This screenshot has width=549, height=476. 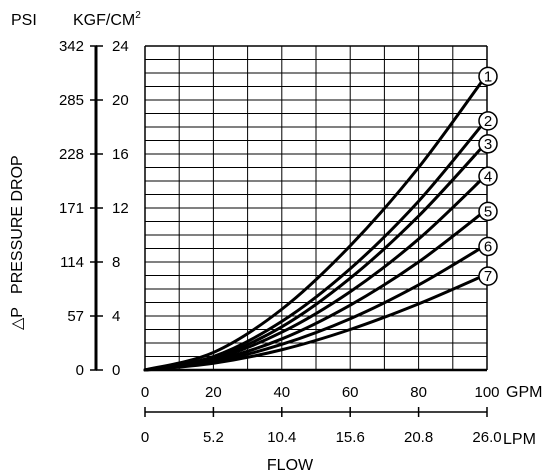 I want to click on gpm-unit-label: GPM, so click(x=524, y=392).